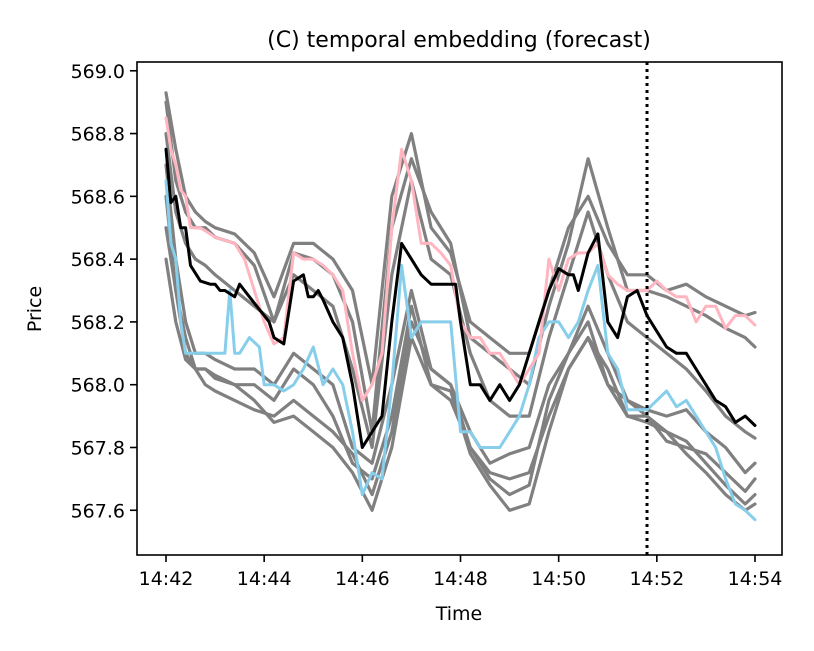  Describe the element at coordinates (98, 323) in the screenshot. I see `y-tick-label: 568.2` at that location.